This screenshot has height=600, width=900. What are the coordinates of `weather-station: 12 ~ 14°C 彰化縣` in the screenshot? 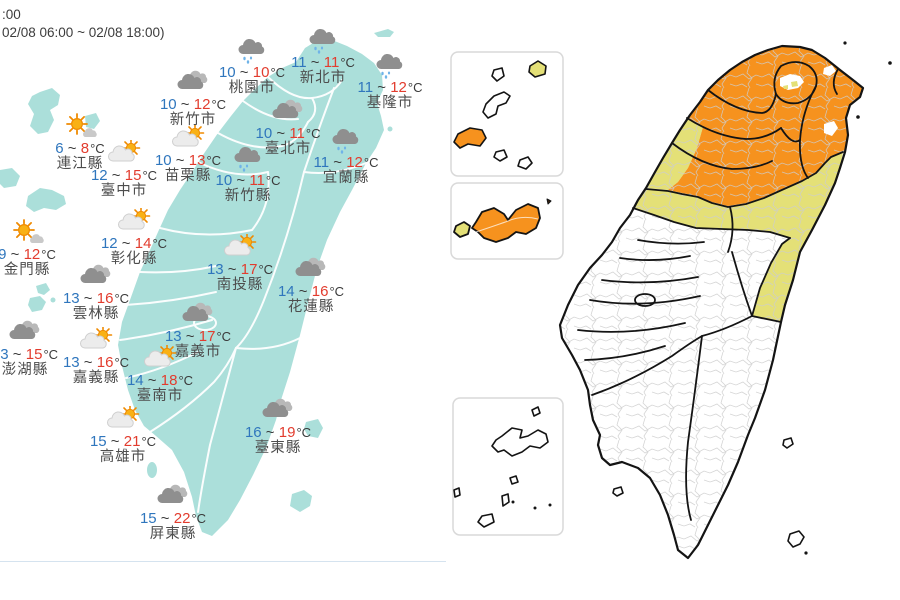 It's located at (134, 238).